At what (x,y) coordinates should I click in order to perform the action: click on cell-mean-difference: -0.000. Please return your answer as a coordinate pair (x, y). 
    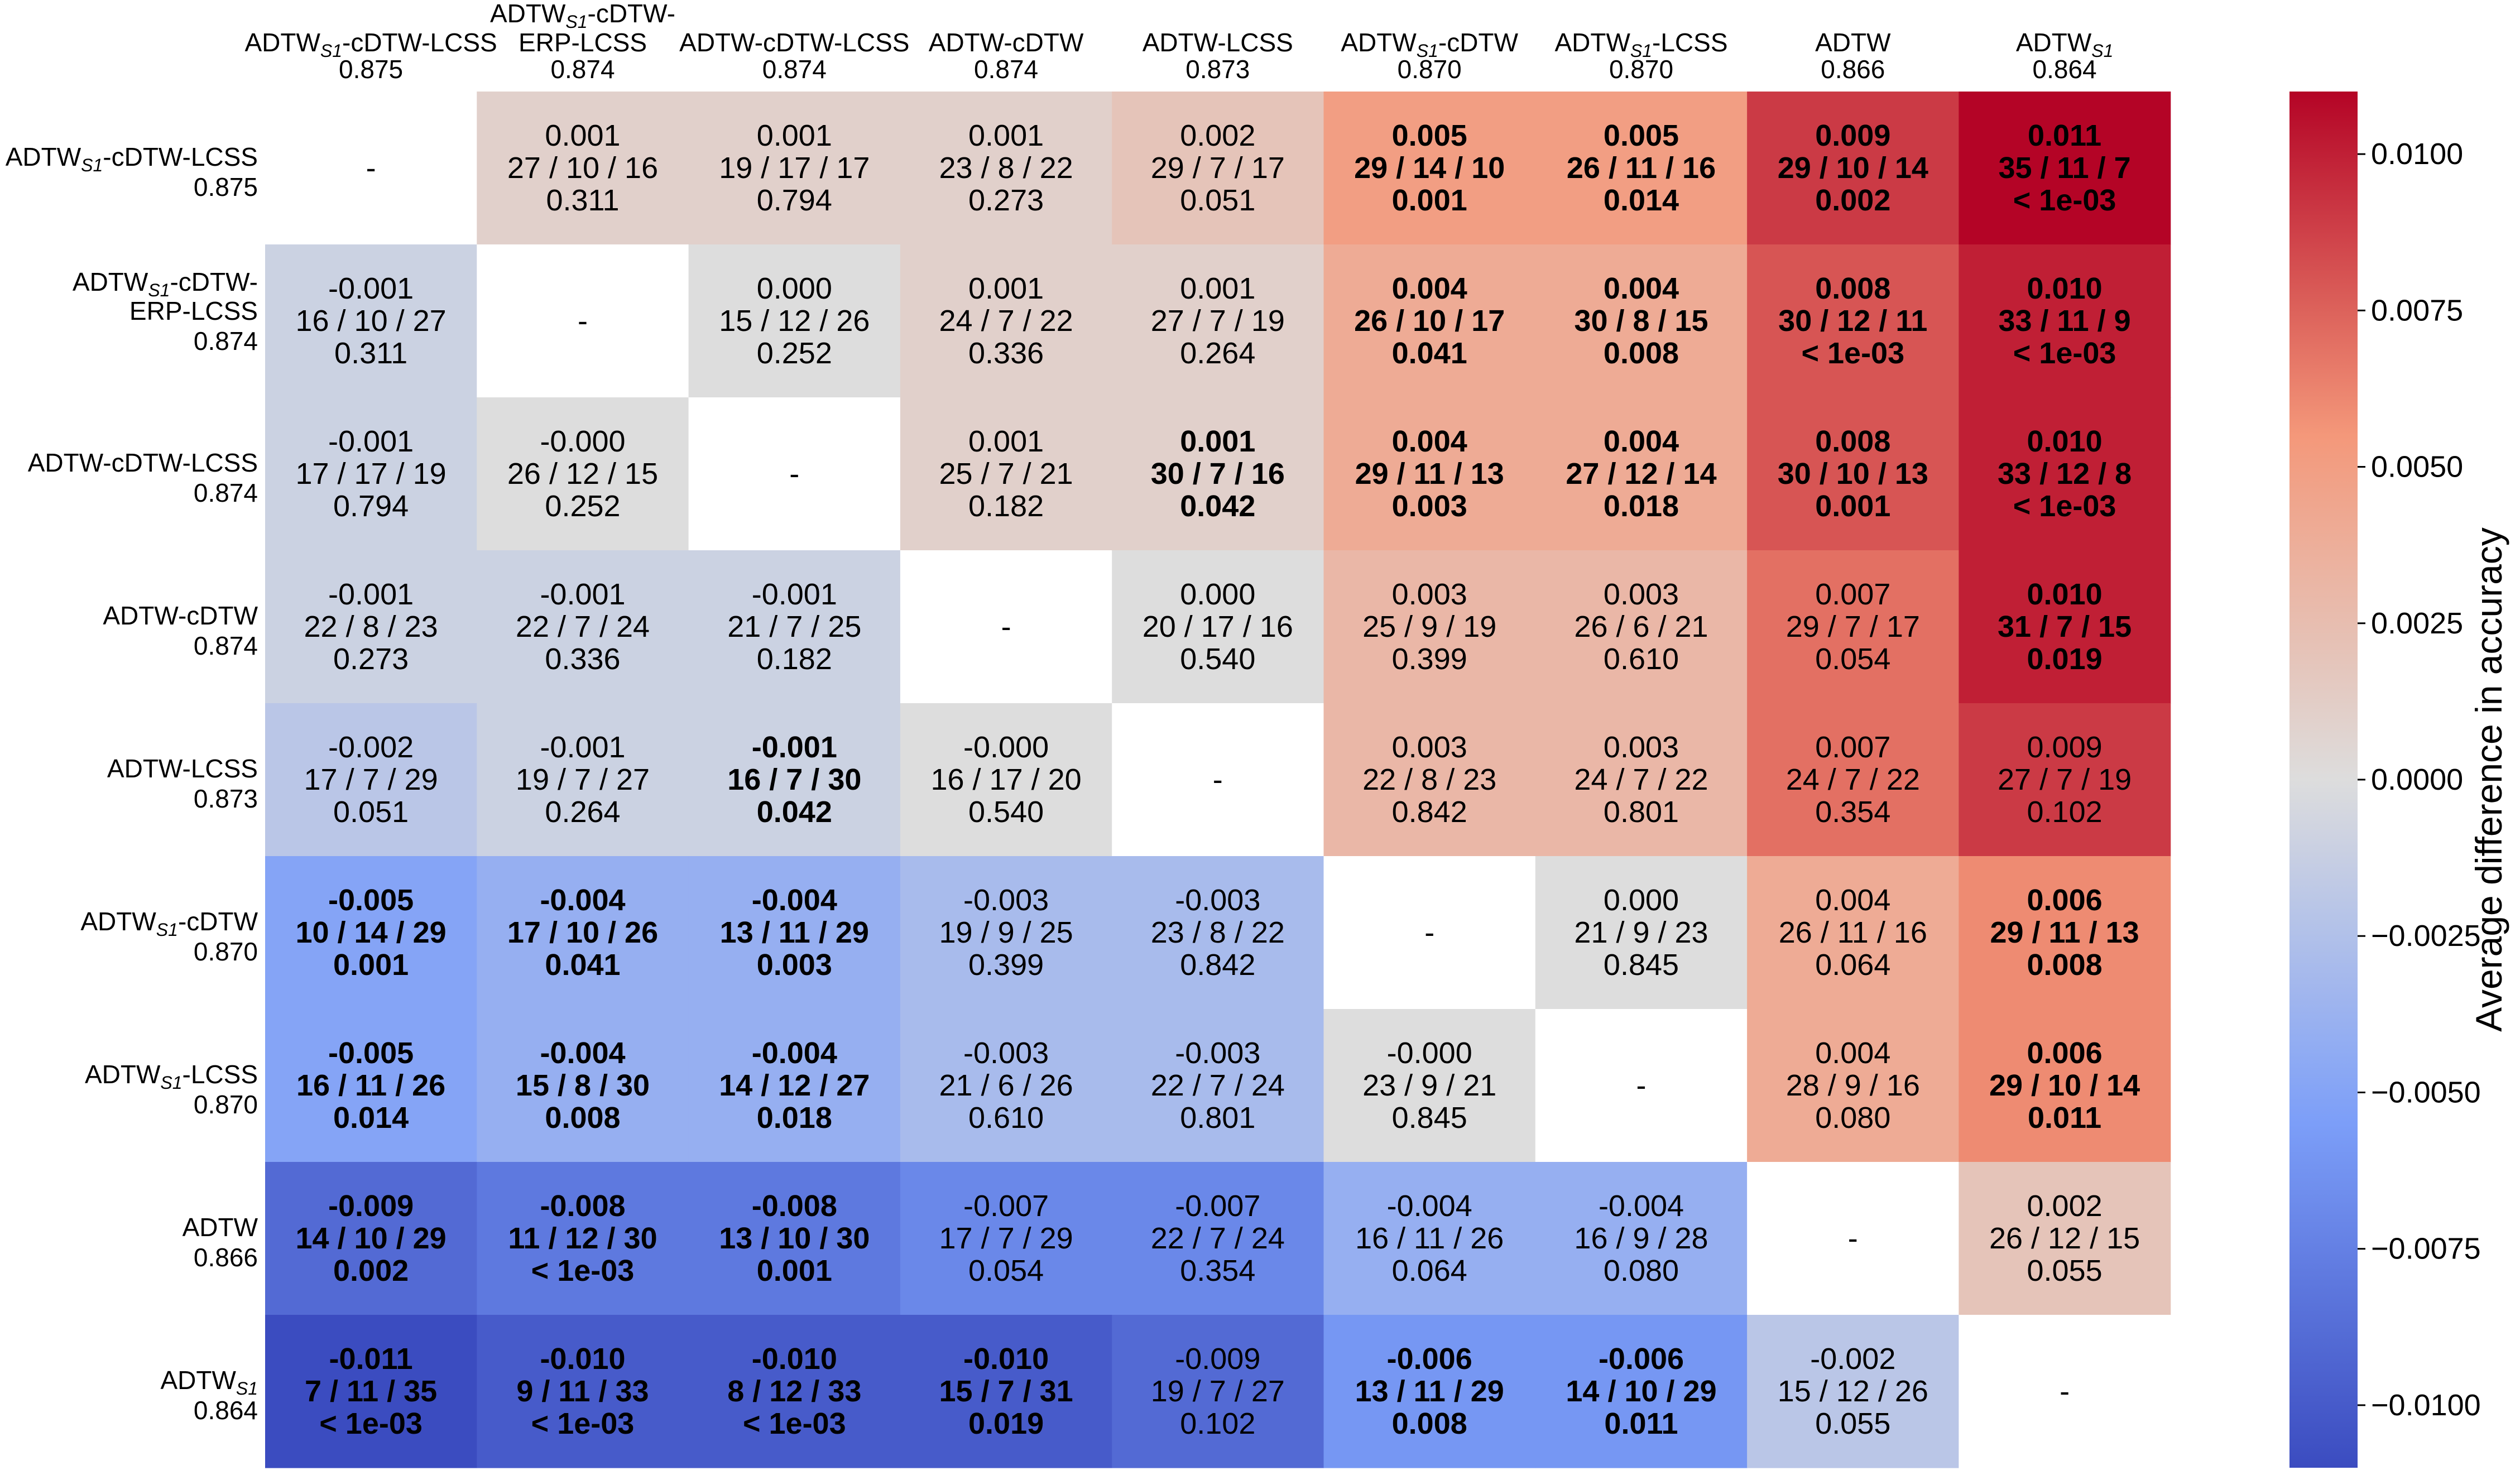
    Looking at the image, I should click on (1429, 1053).